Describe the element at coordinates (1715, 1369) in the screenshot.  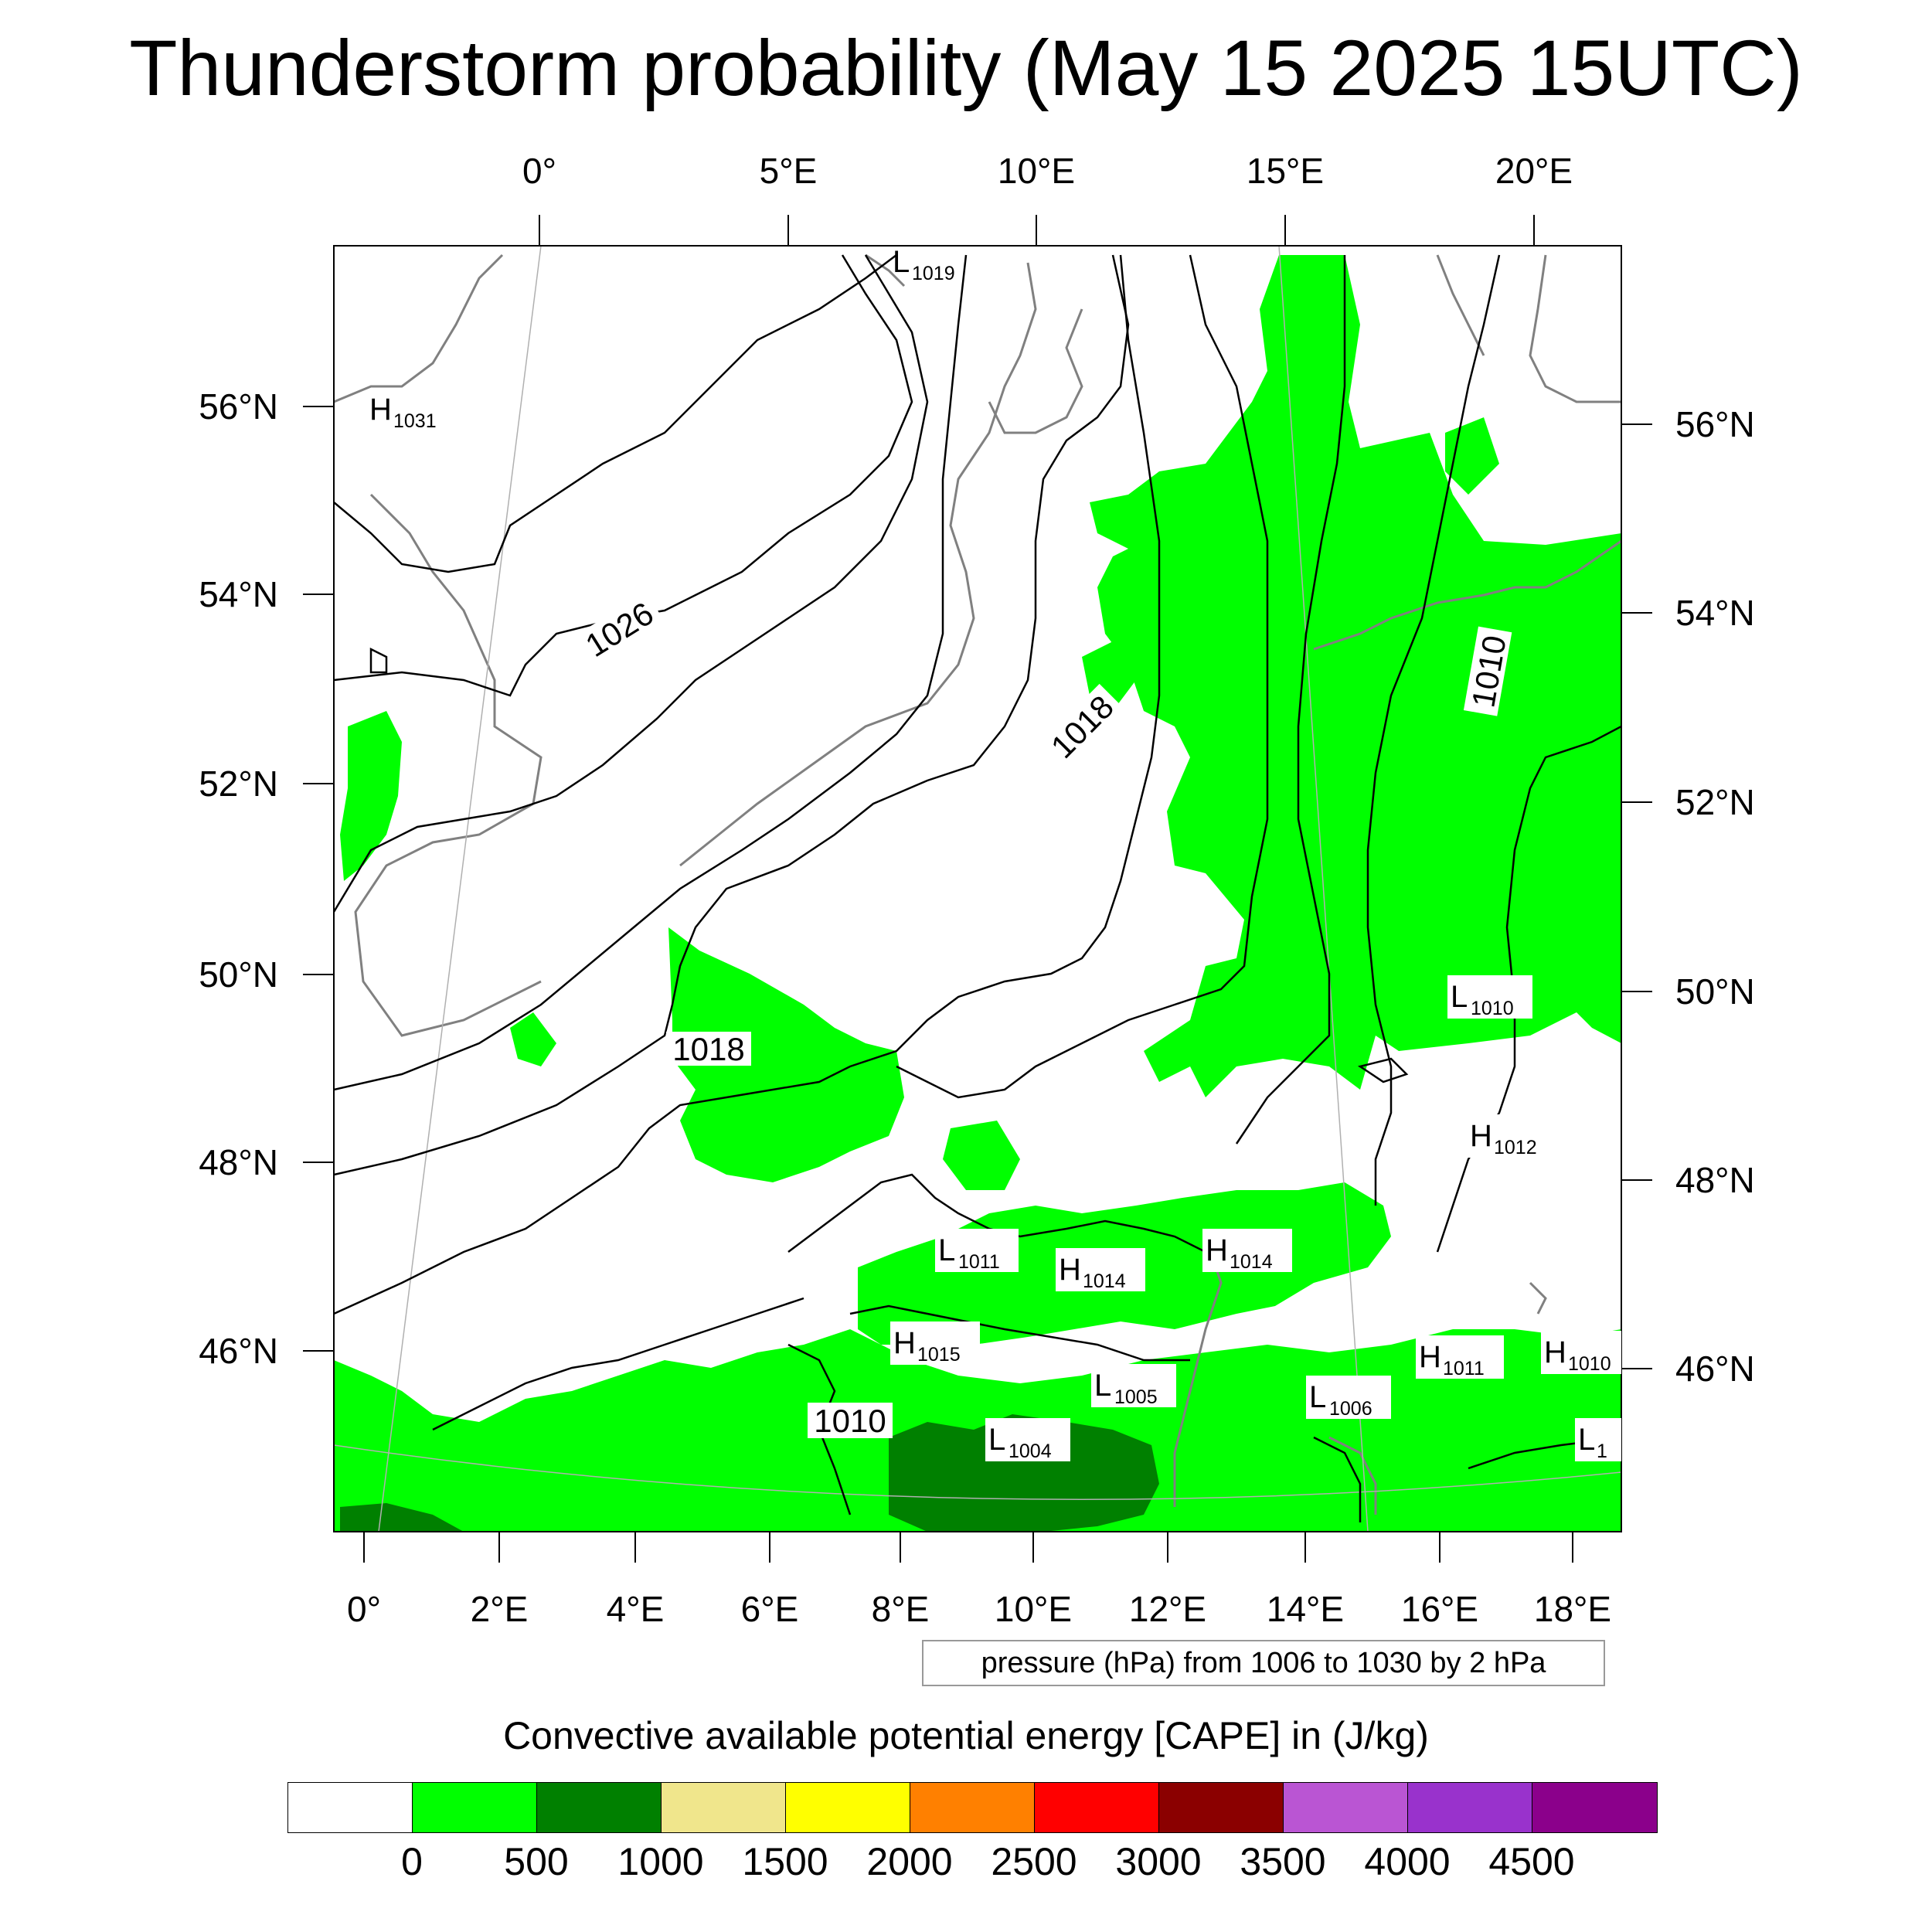
I see `right-lat-label: 46°N` at that location.